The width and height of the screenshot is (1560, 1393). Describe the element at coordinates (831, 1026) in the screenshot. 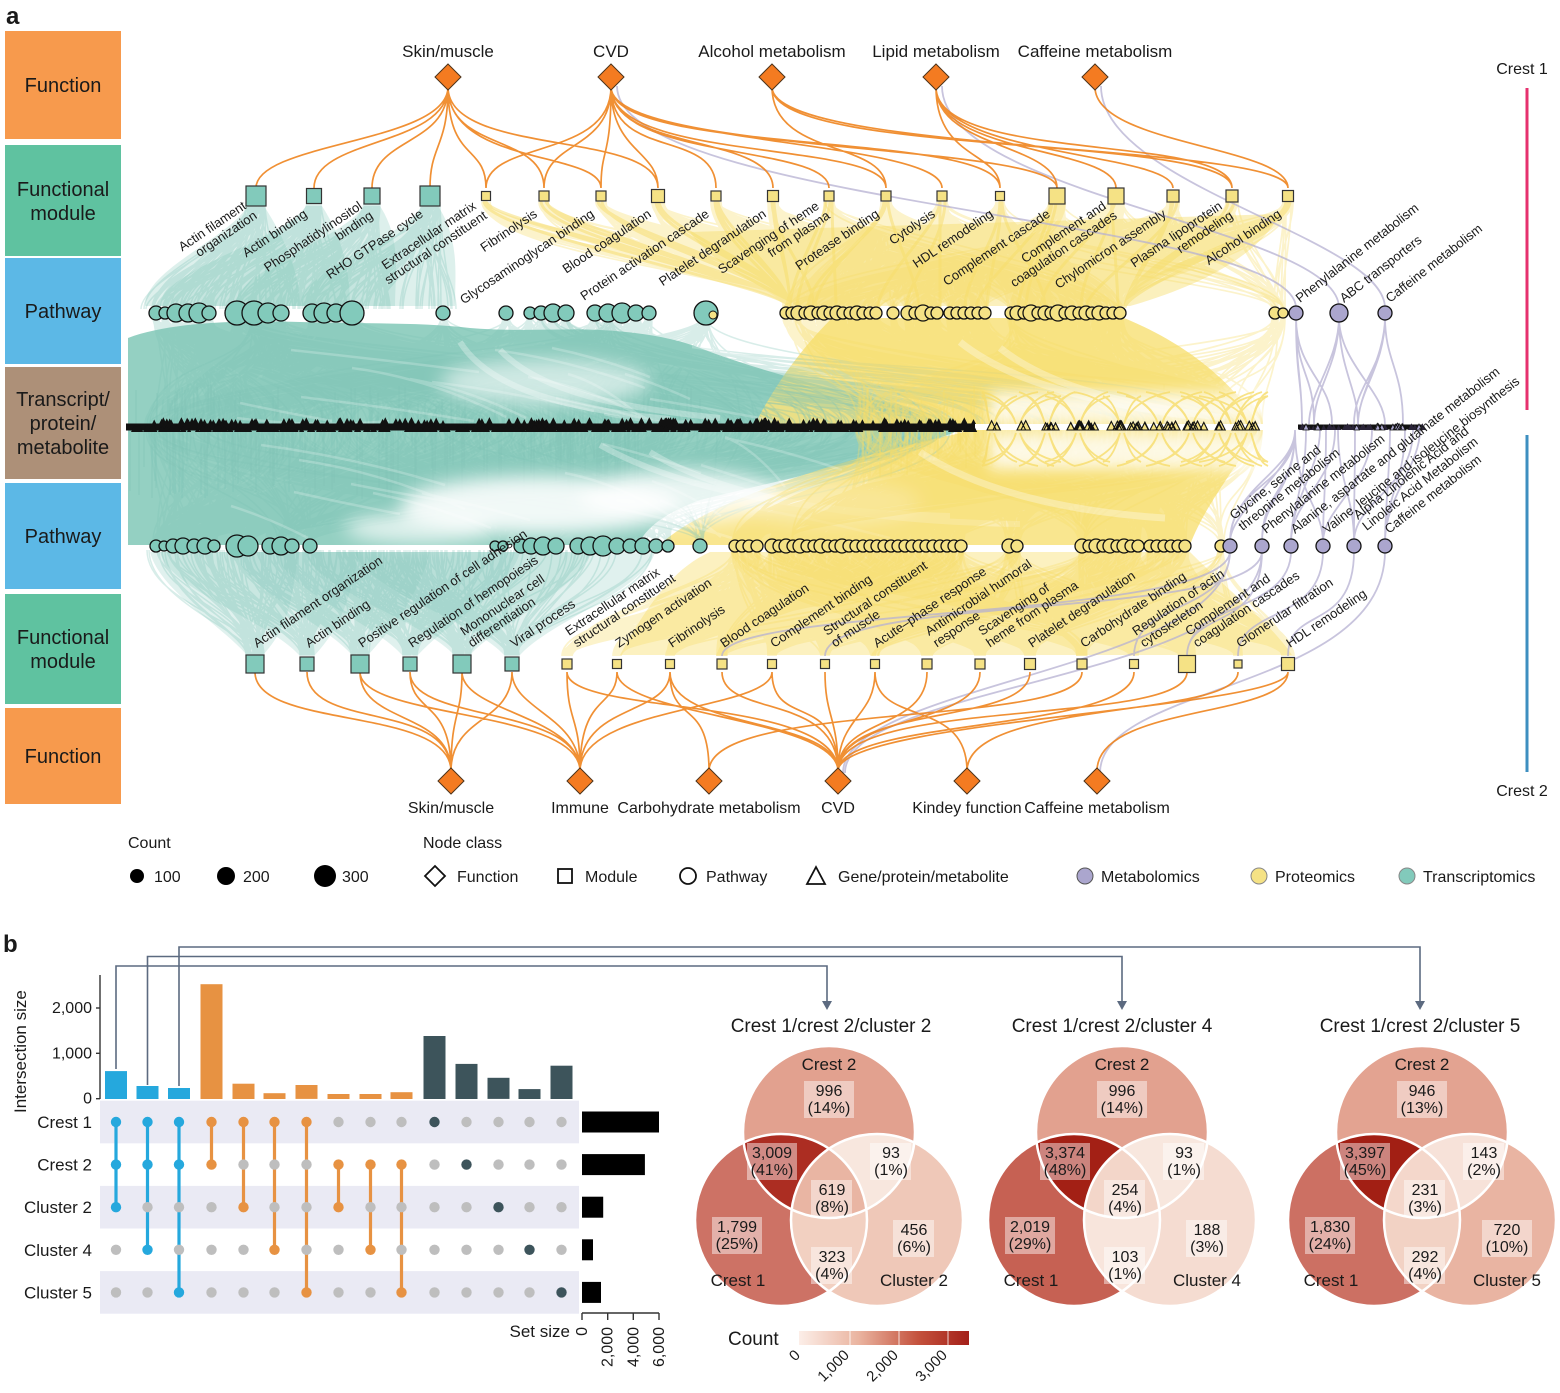

I see `svg-text: Crest 1/crest 2/cluster 2` at that location.